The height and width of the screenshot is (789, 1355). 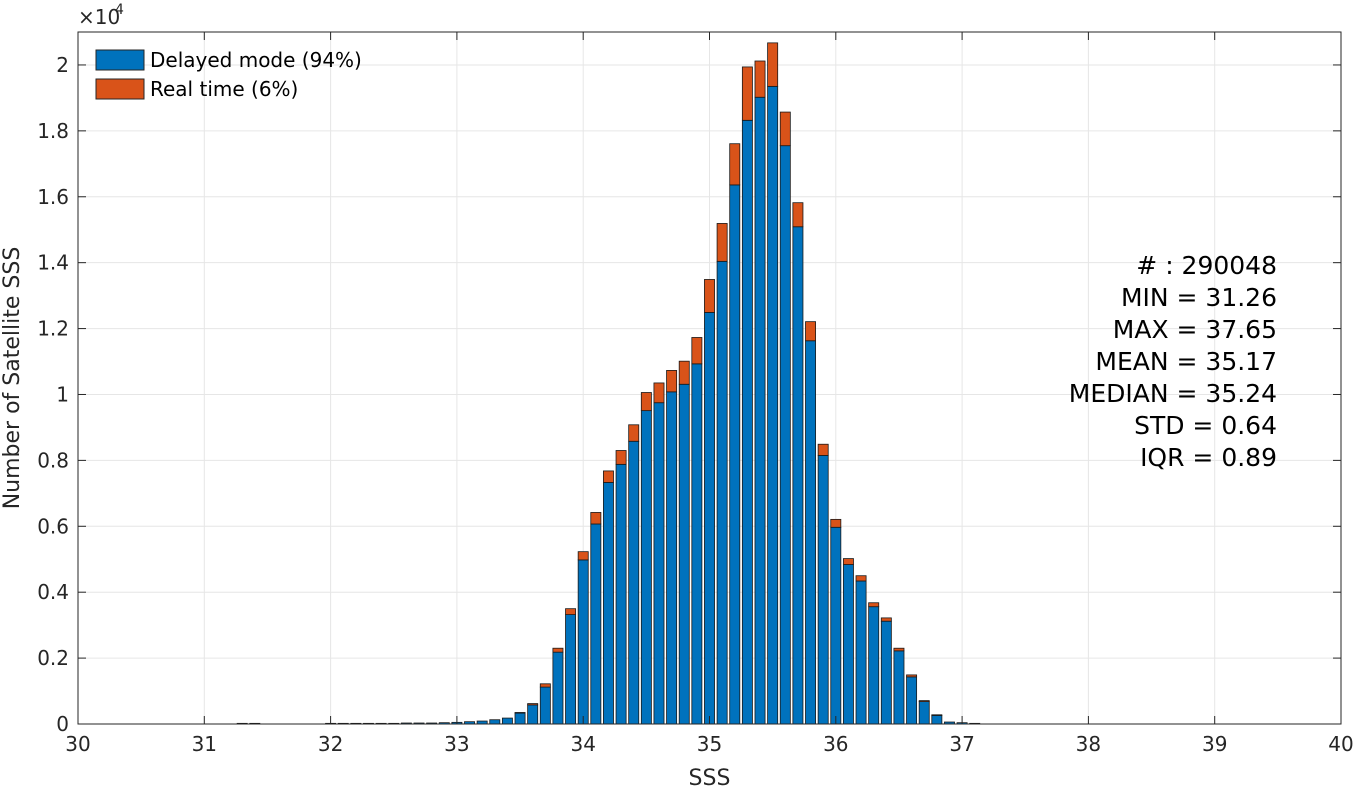 I want to click on y-tick-label: 2, so click(x=62, y=65).